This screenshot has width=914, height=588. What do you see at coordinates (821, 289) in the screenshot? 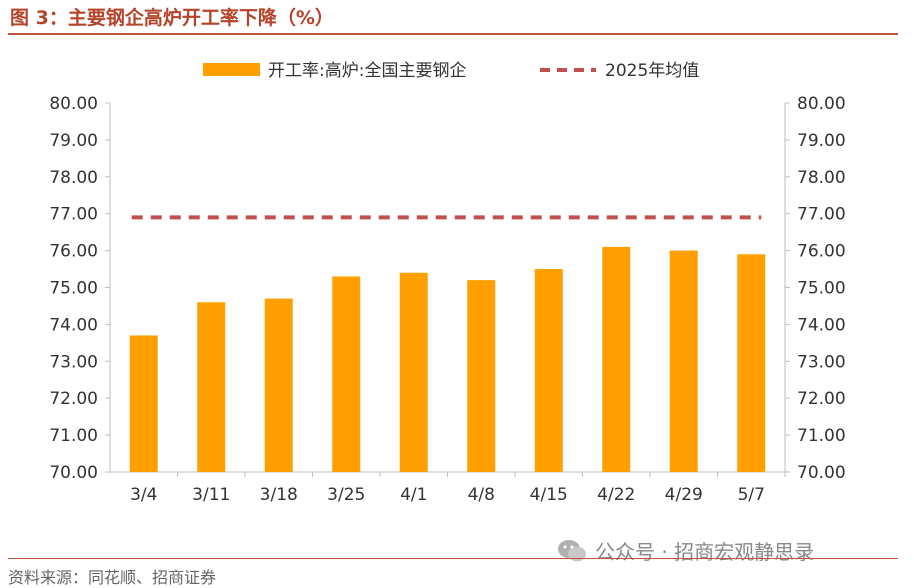
I see `y2-tick-label: 75.00` at bounding box center [821, 289].